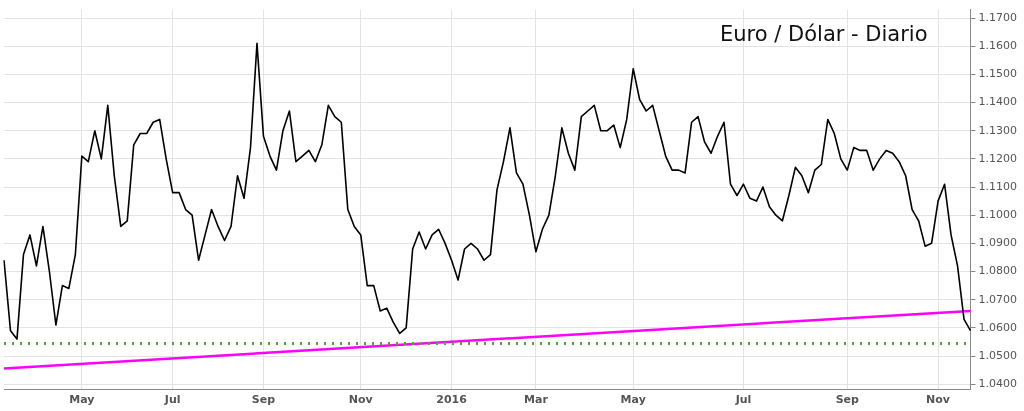 The image size is (1024, 411). What do you see at coordinates (536, 400) in the screenshot?
I see `x-tick-label: Mar` at bounding box center [536, 400].